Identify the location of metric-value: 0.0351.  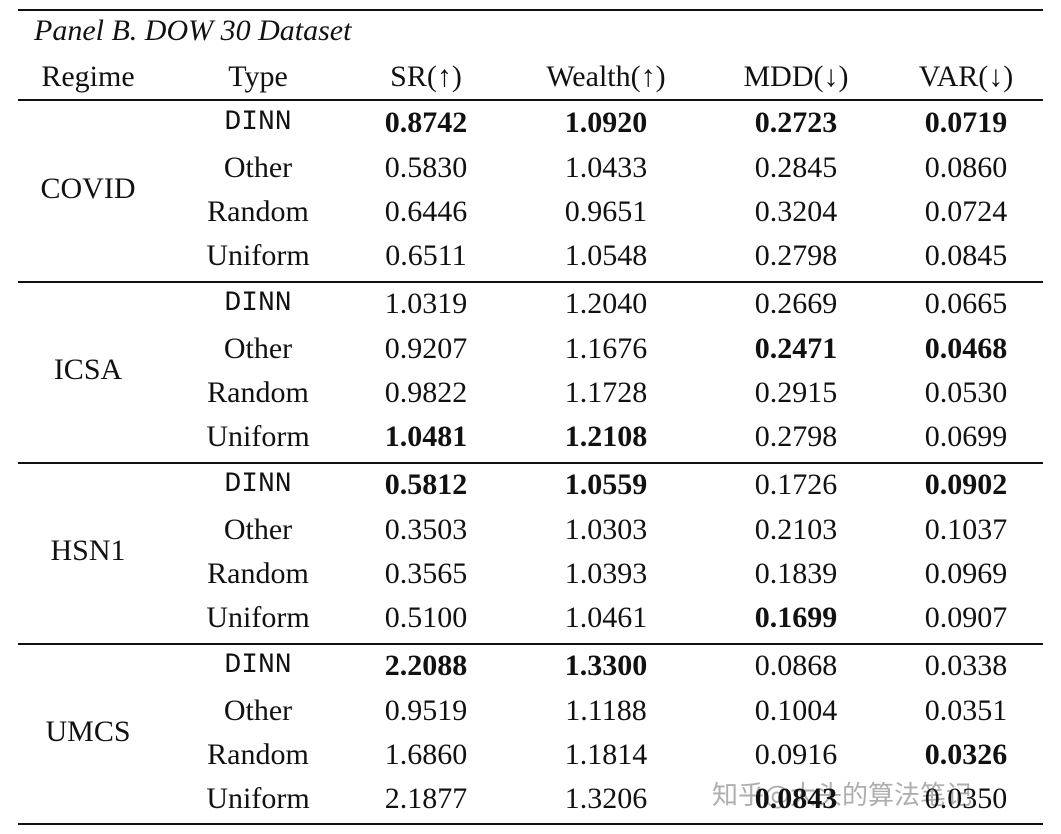
(966, 710).